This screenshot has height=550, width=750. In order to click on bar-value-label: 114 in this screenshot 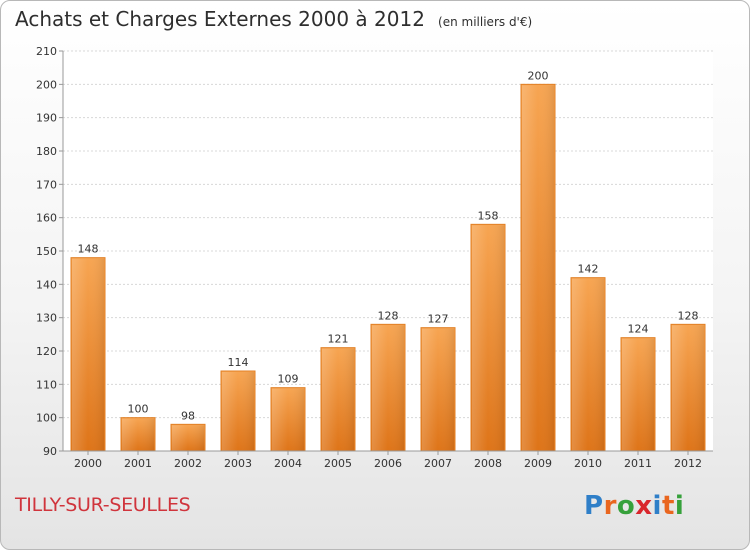, I will do `click(238, 362)`.